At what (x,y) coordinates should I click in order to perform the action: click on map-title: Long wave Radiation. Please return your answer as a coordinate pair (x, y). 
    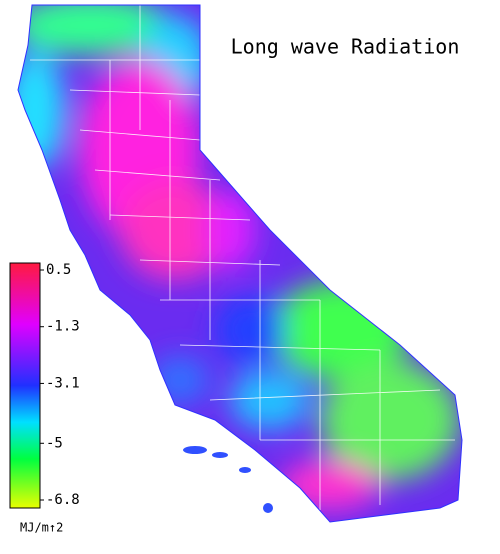
    Looking at the image, I should click on (345, 47).